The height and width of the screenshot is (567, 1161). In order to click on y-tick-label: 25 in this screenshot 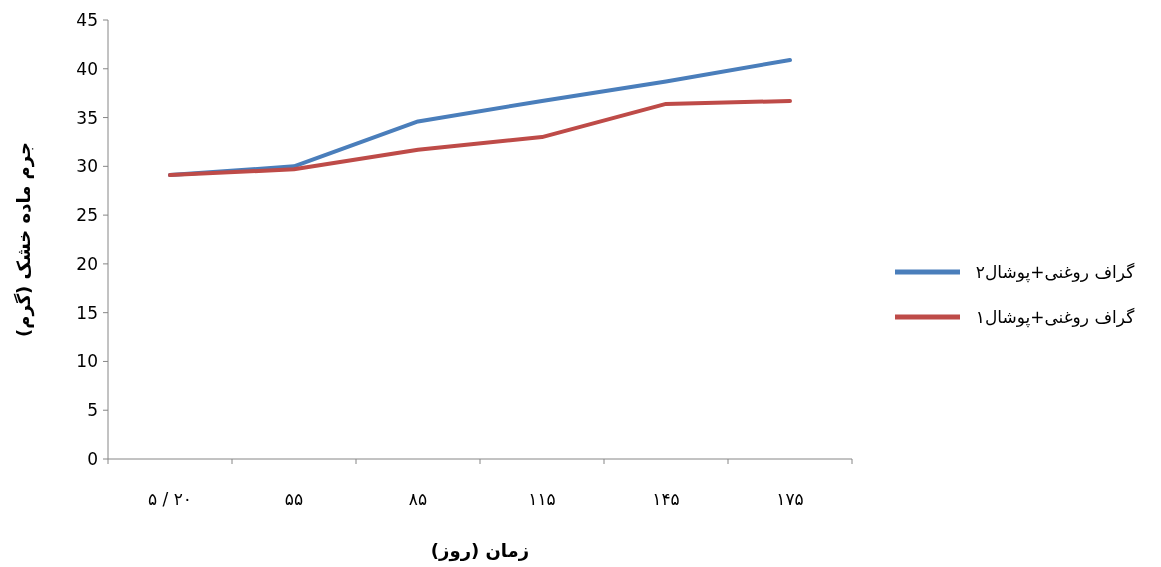, I will do `click(87, 215)`.